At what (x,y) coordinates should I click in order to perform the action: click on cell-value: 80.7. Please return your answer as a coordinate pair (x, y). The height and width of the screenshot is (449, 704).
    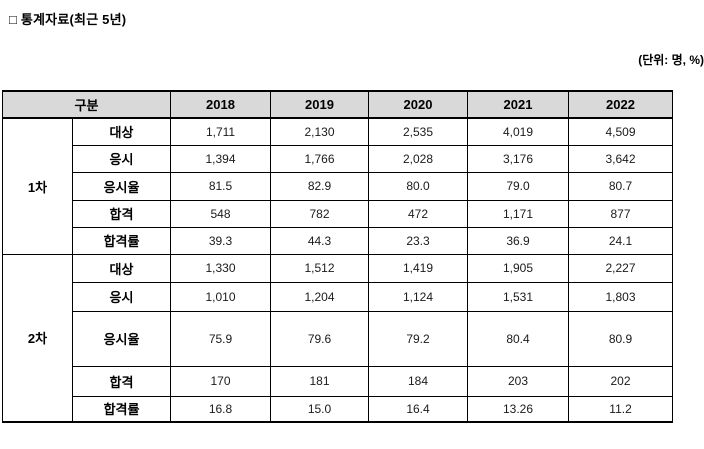
    Looking at the image, I should click on (621, 186).